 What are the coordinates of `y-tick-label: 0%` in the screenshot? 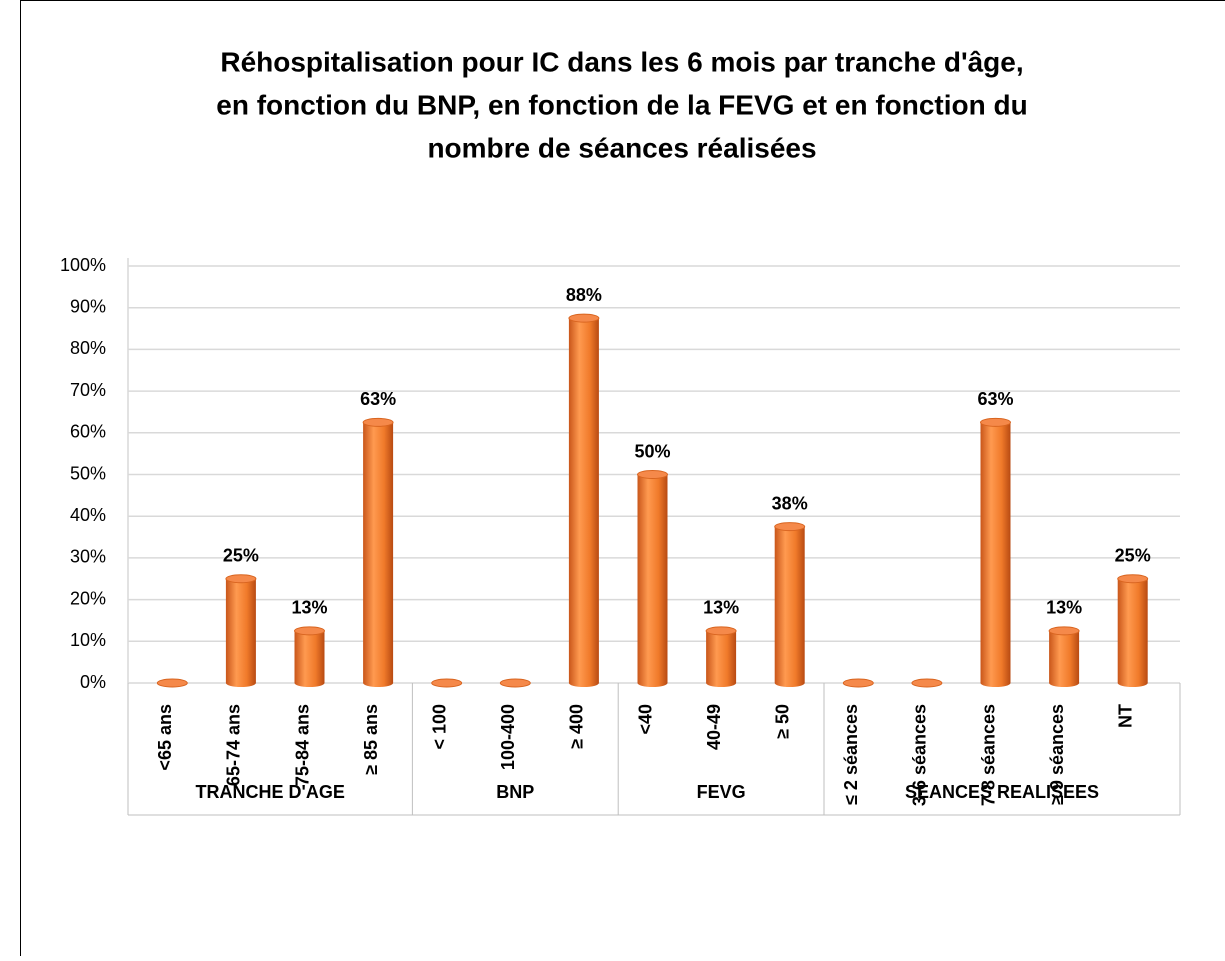 It's located at (93, 682).